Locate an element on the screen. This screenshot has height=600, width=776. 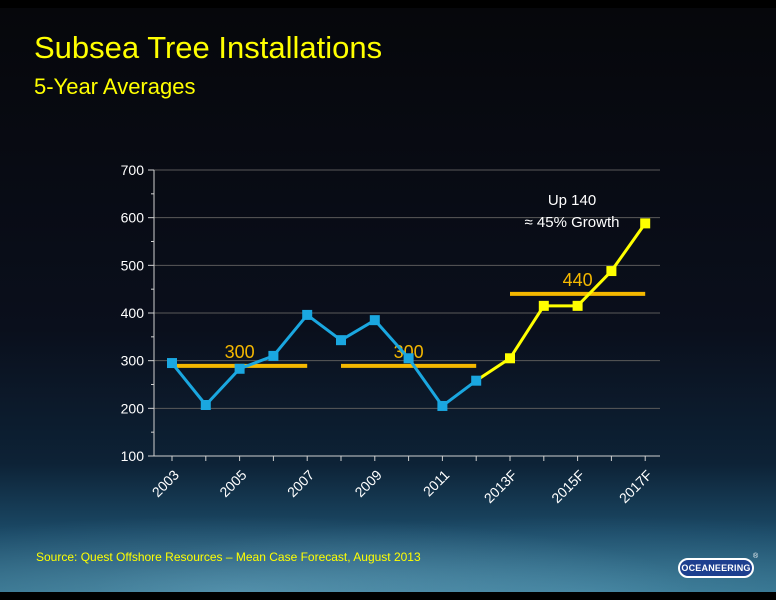
y-tick-label: 200 is located at coordinates (133, 408).